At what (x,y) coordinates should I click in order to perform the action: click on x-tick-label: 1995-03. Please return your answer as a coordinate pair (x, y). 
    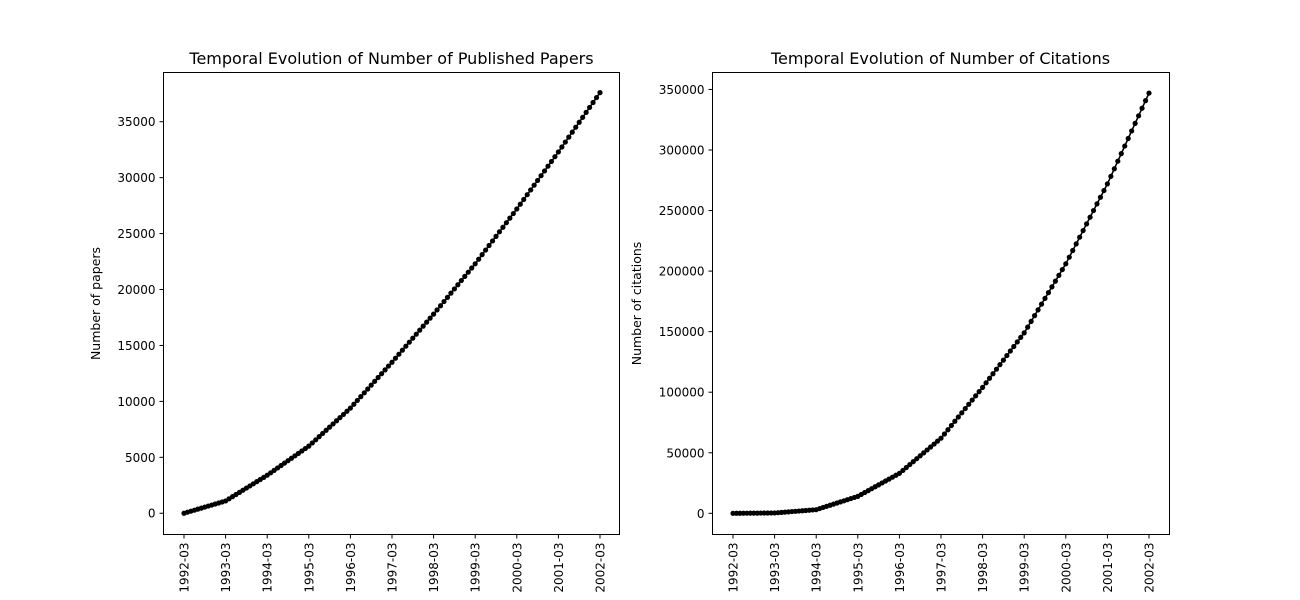
    Looking at the image, I should click on (309, 568).